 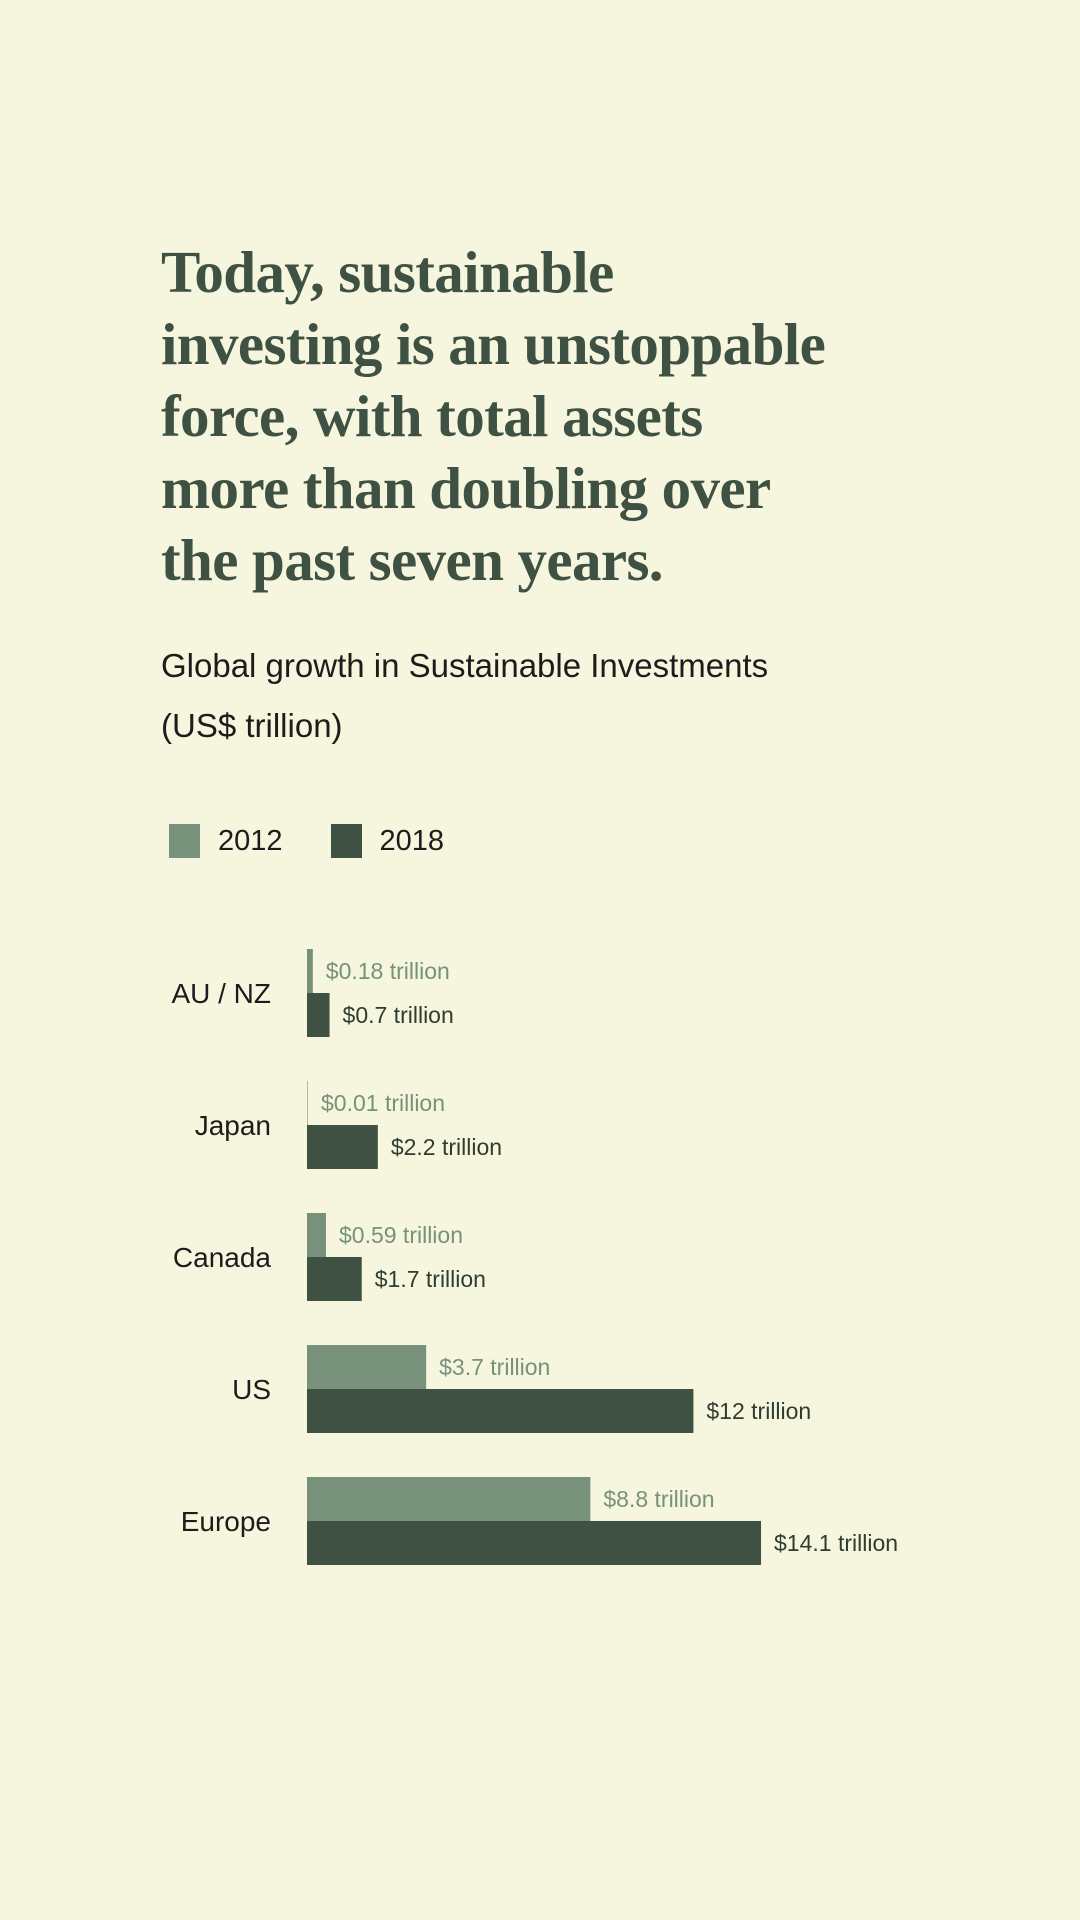 I want to click on bar-group: Japan $0.01 trillion $2.2 trillion, so click(x=348, y=1125).